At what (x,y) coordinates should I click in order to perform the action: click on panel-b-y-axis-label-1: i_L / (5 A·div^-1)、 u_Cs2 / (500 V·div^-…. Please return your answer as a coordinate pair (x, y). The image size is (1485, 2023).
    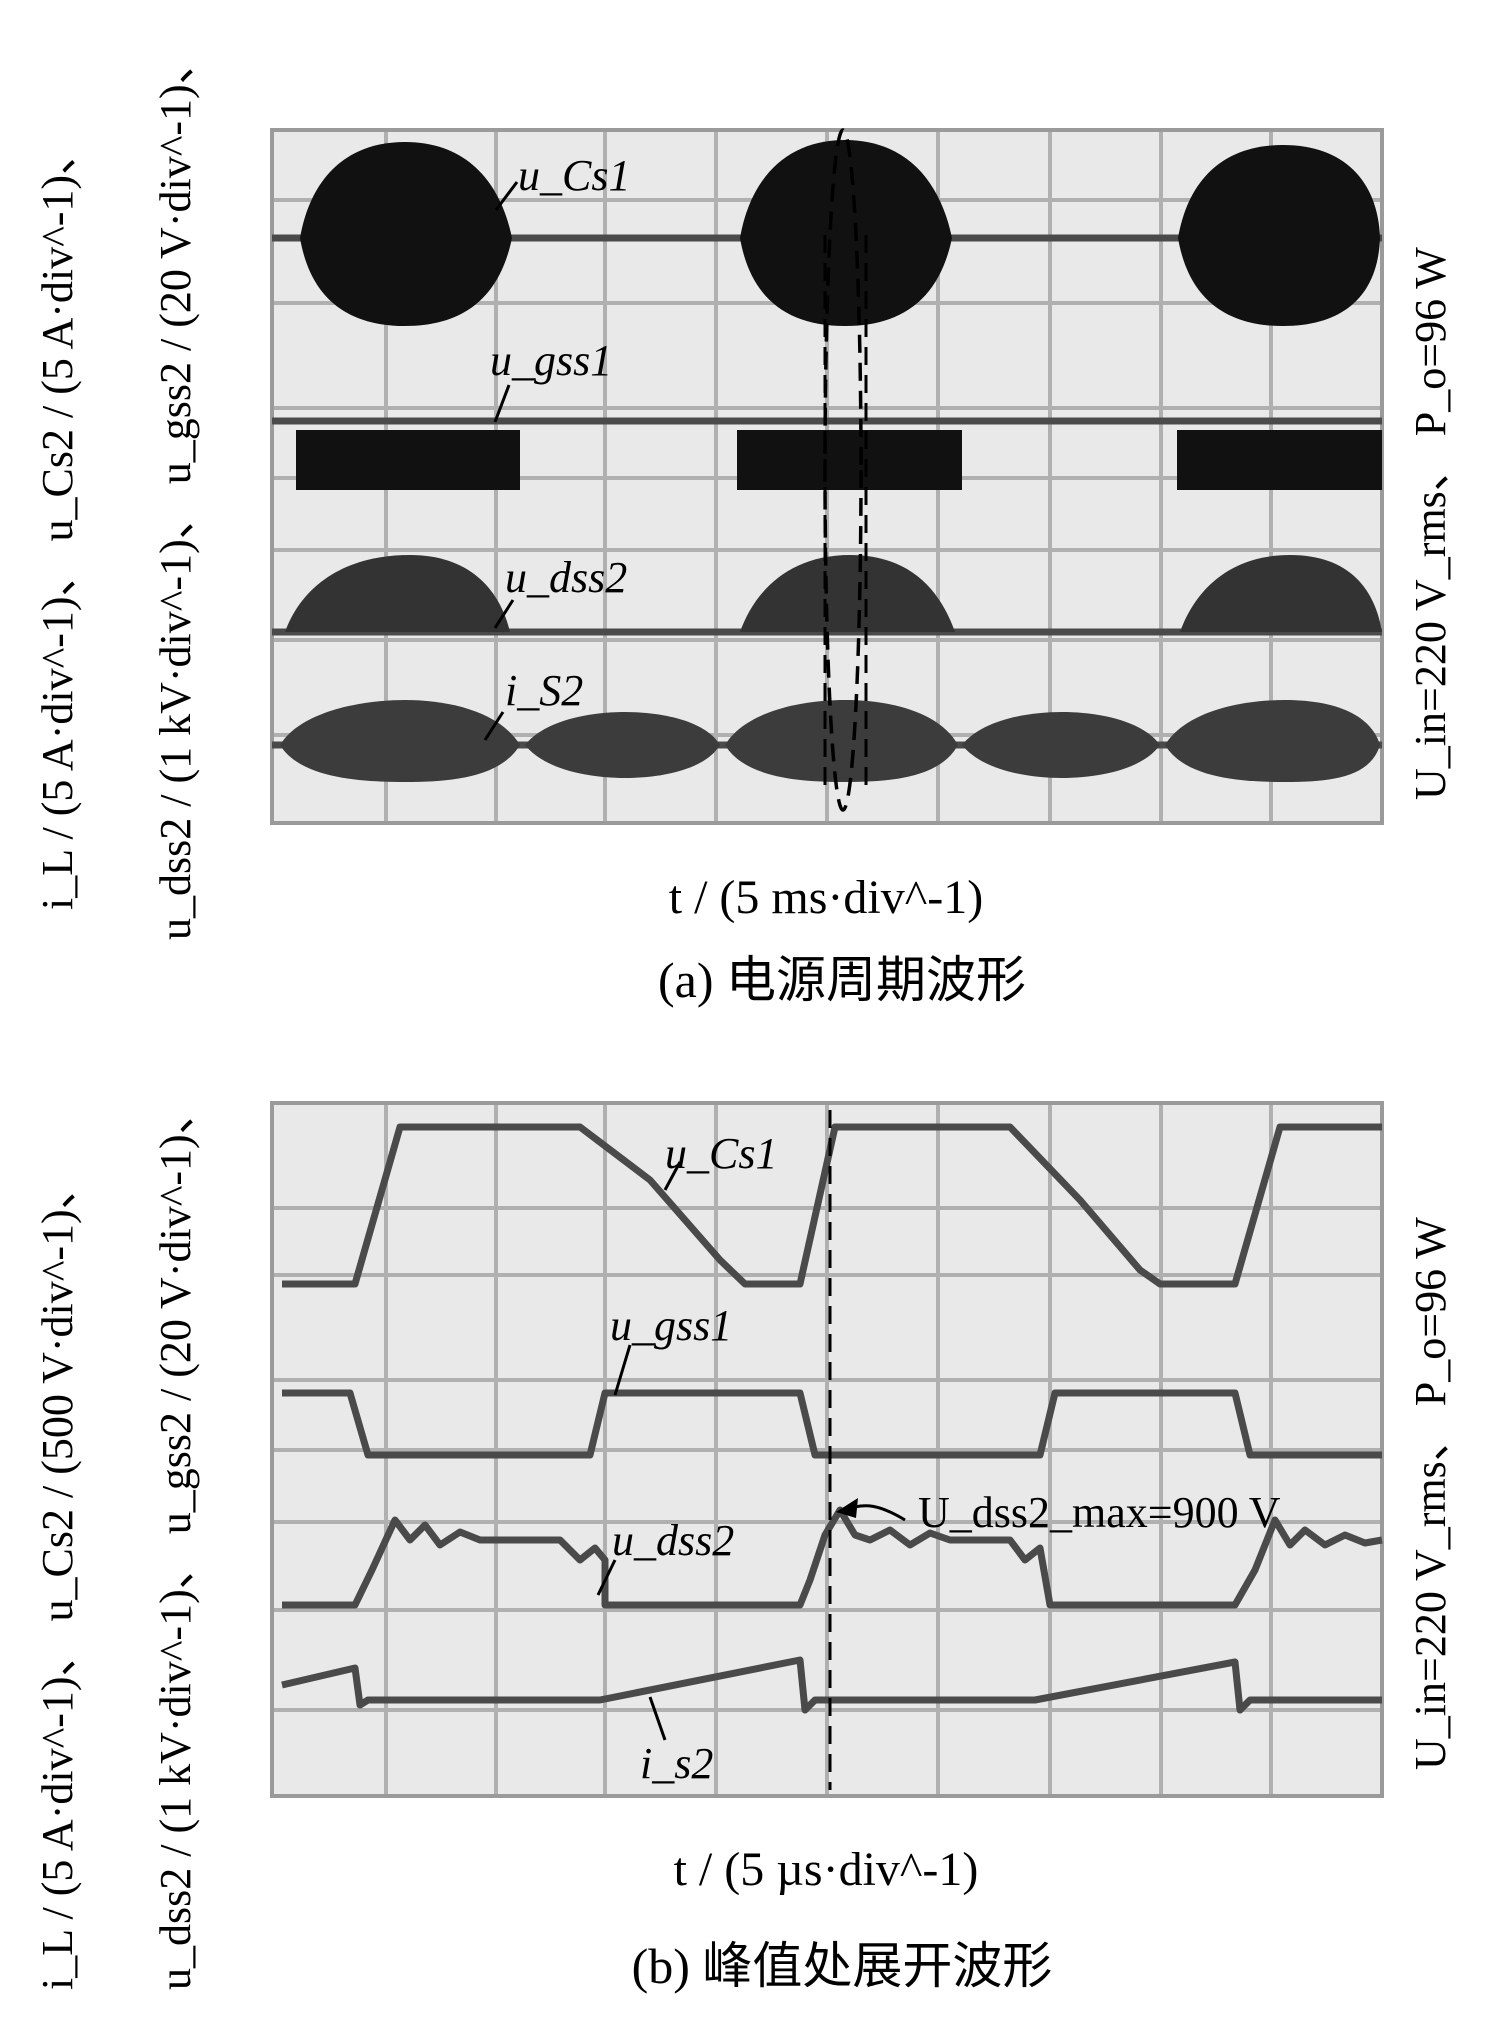
    Looking at the image, I should click on (57, 1577).